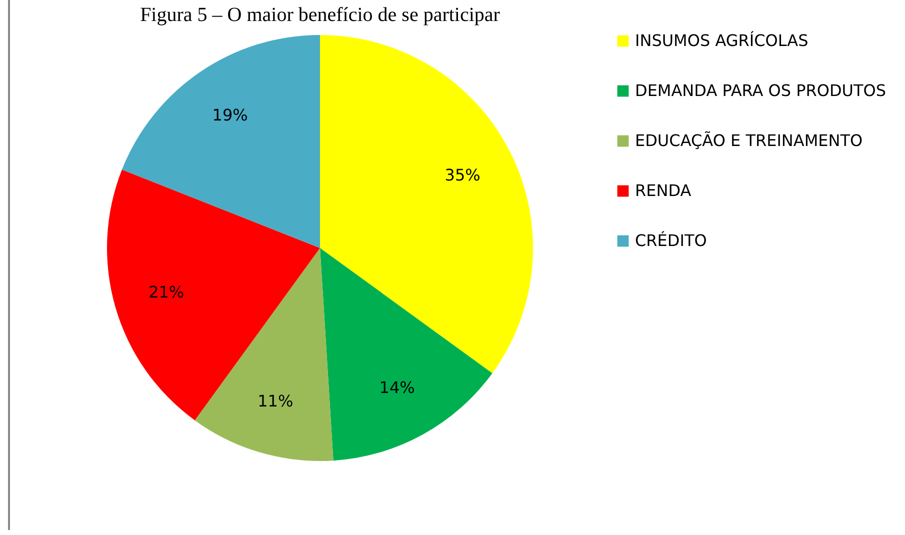  What do you see at coordinates (749, 140) in the screenshot?
I see `legend-label: EDUCAÇÃO E TREINAMENTO` at bounding box center [749, 140].